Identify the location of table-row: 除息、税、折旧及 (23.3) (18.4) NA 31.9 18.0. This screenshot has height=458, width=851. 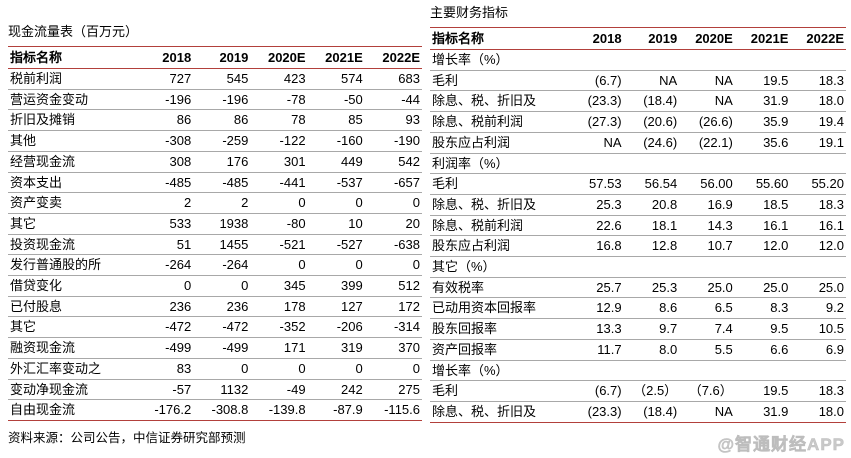
(638, 101).